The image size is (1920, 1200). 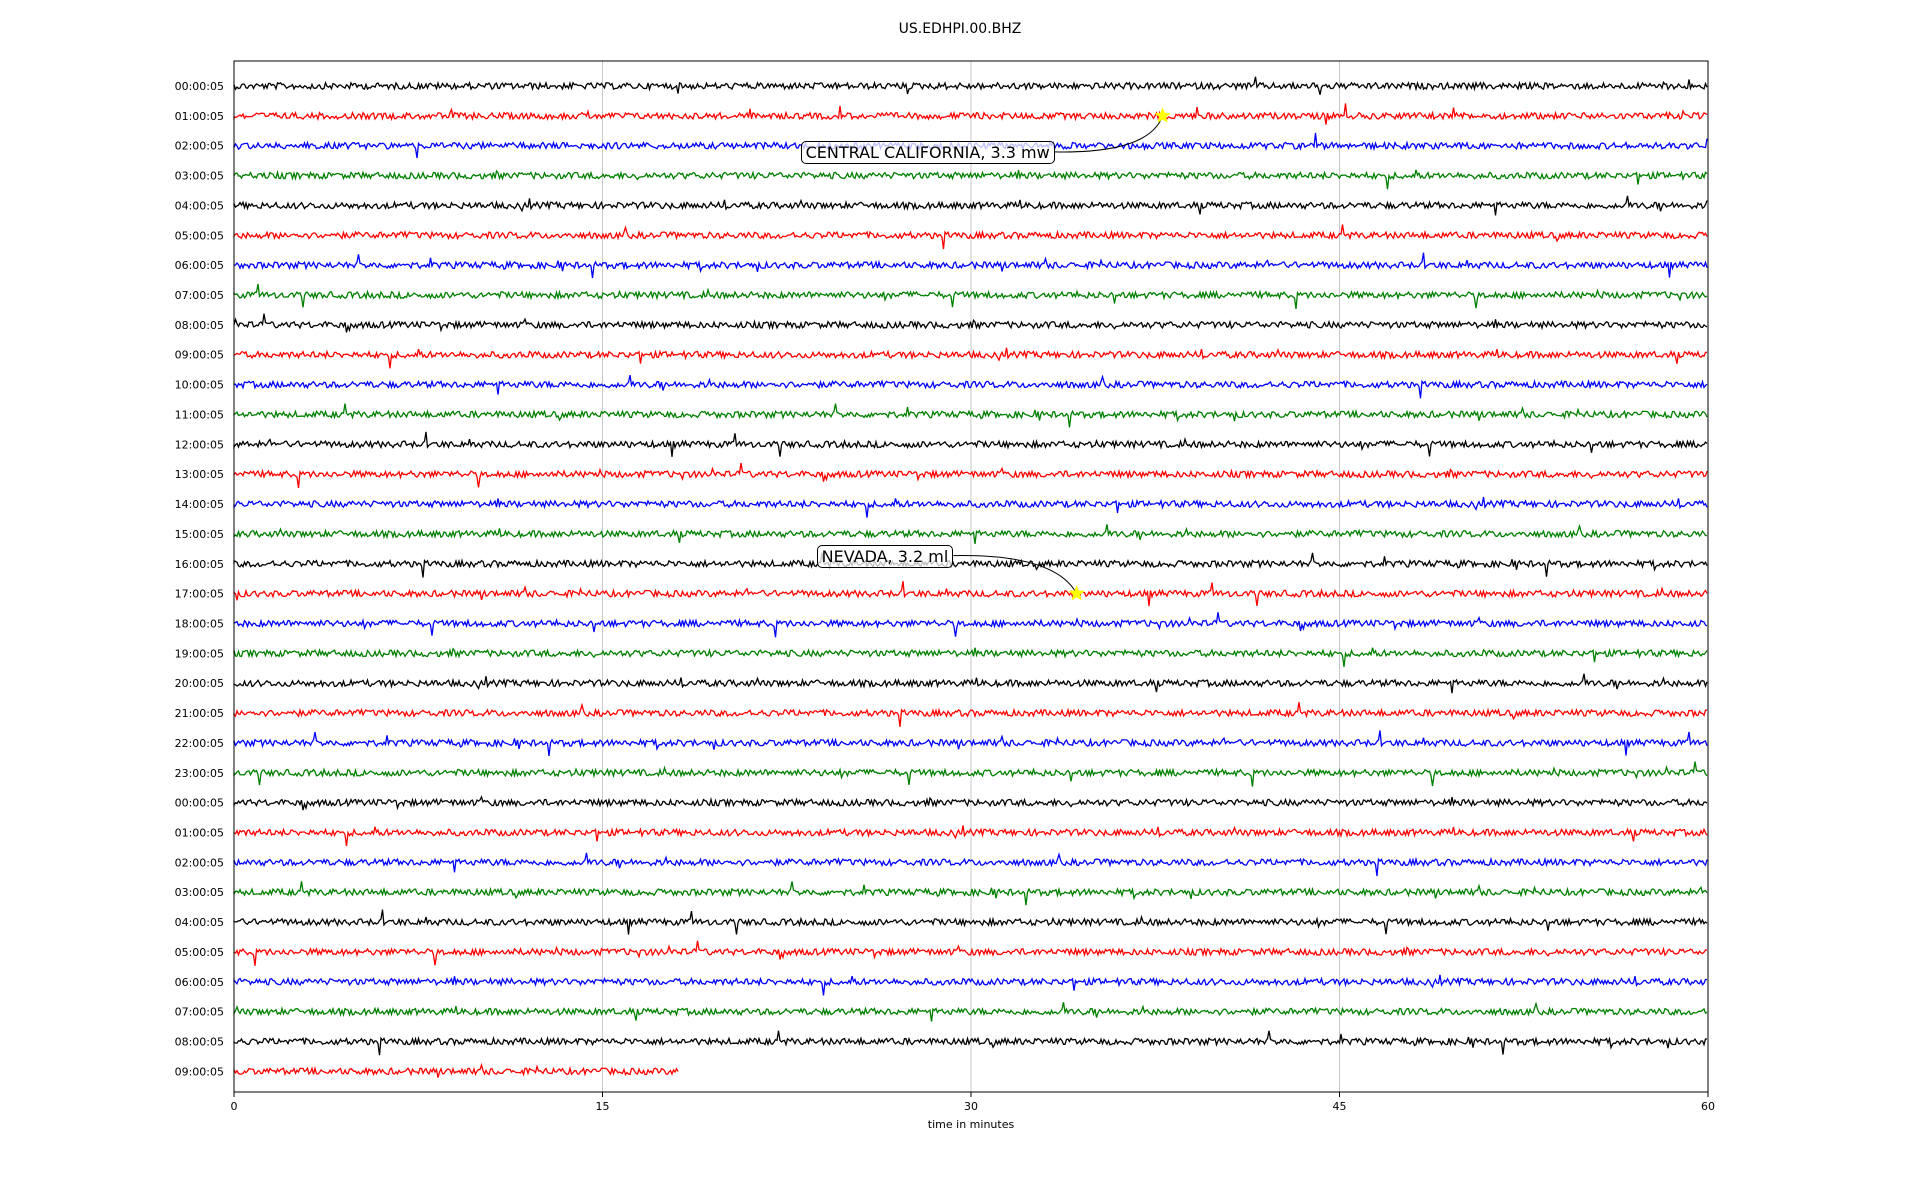 I want to click on row-label: 16:00:05, so click(x=199, y=564).